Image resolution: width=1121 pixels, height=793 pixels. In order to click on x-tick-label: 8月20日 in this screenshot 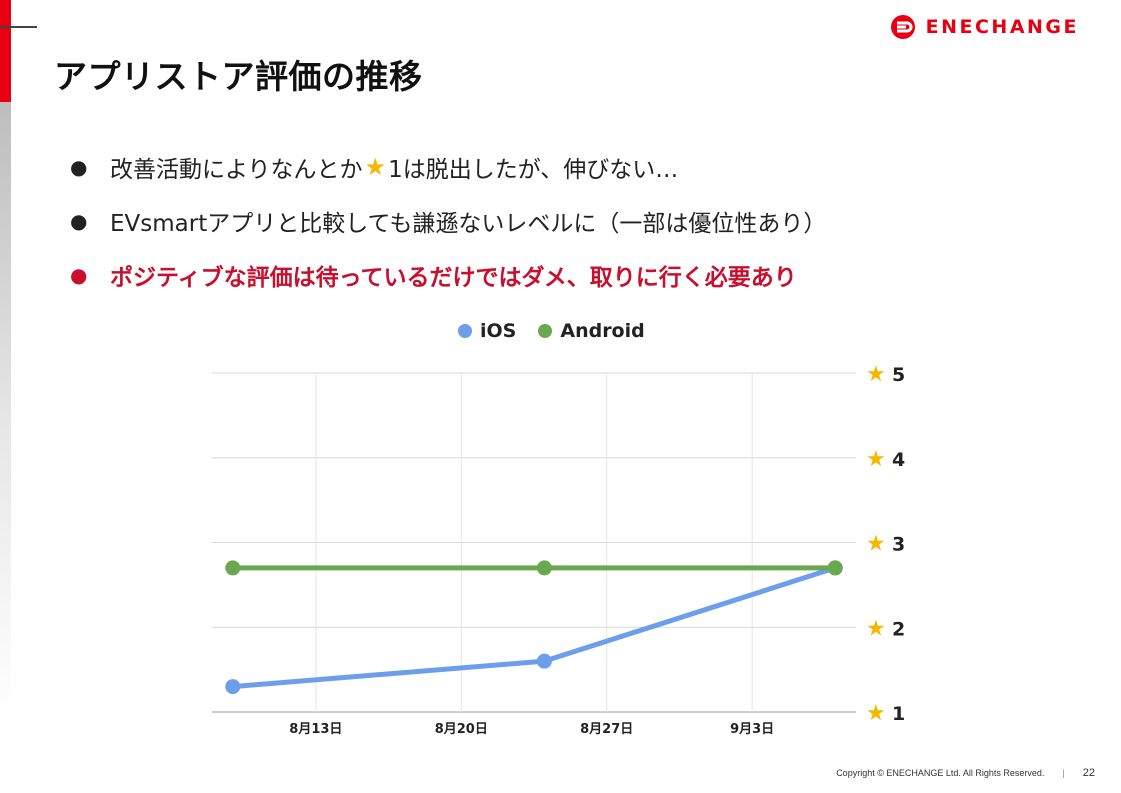, I will do `click(461, 729)`.